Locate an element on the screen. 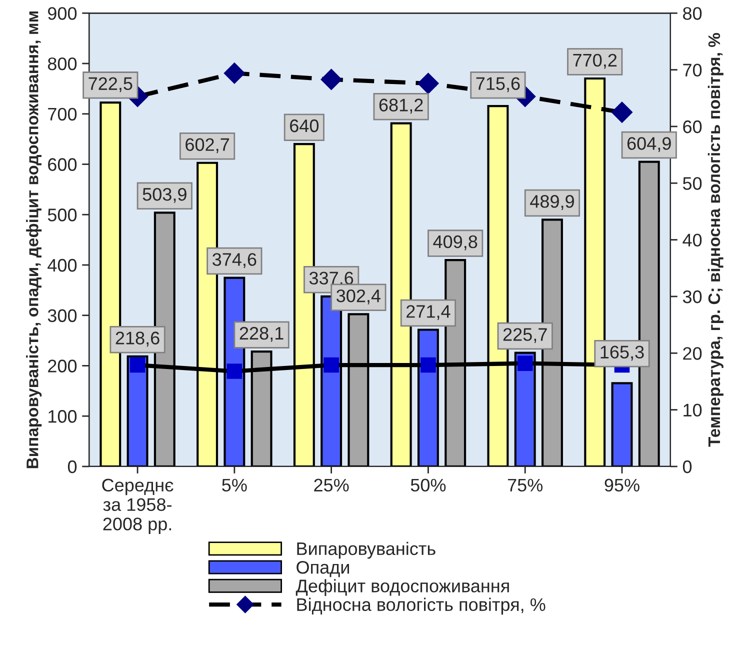 The height and width of the screenshot is (657, 755). data-label: 337,6 is located at coordinates (331, 279).